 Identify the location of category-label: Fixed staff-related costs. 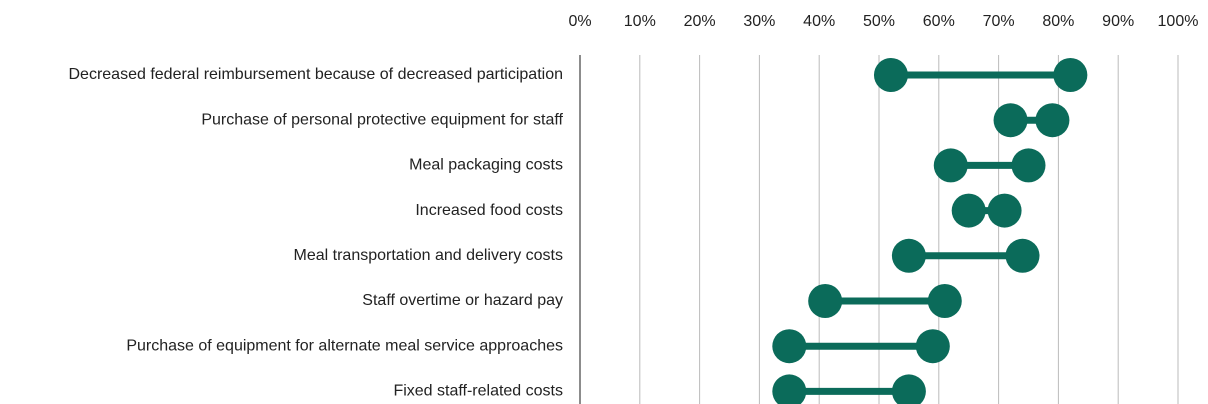
(478, 391).